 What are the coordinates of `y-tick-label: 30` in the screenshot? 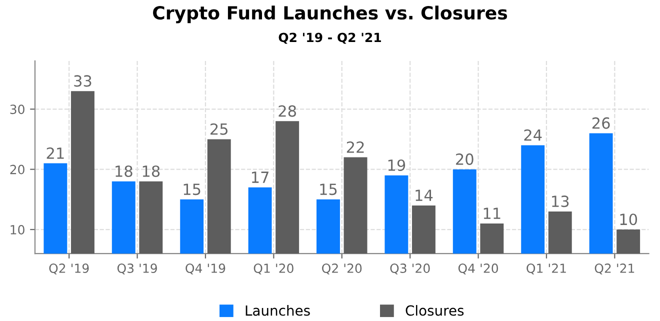 It's located at (17, 109).